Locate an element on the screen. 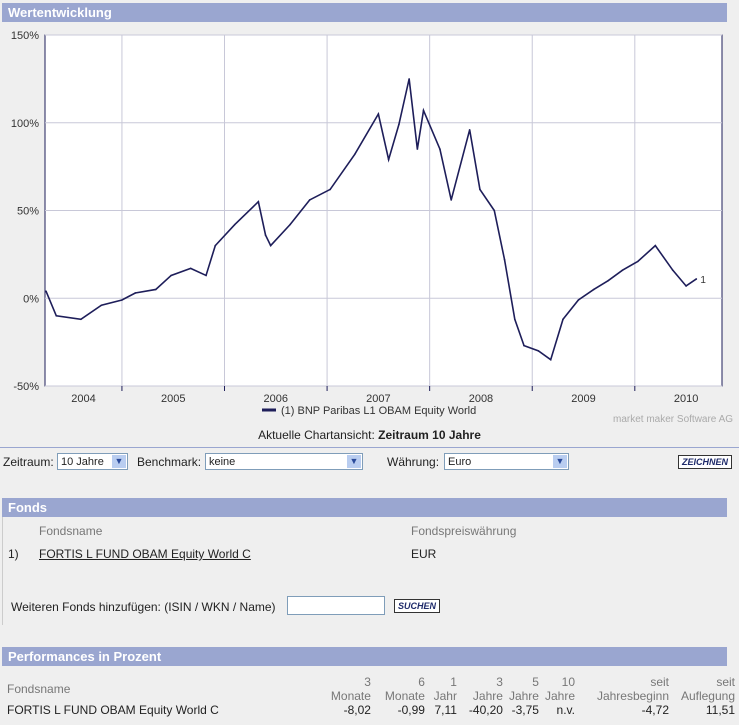 The width and height of the screenshot is (739, 725). cell: -40,20 is located at coordinates (485, 710).